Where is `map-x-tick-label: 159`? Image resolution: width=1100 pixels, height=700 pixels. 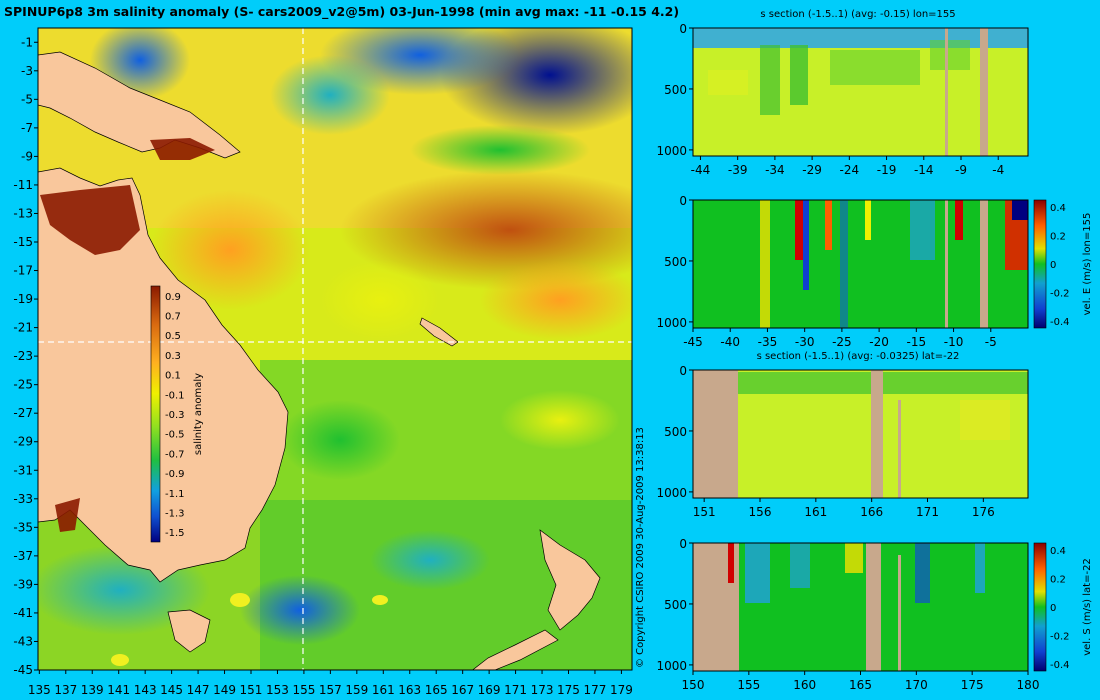
map-x-tick-label: 159 is located at coordinates (356, 690).